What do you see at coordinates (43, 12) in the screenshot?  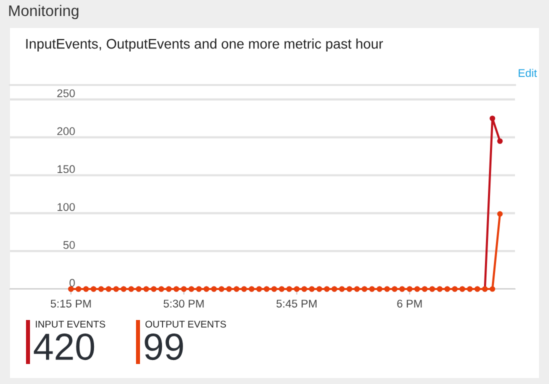 I see `chart-title: Monitoring` at bounding box center [43, 12].